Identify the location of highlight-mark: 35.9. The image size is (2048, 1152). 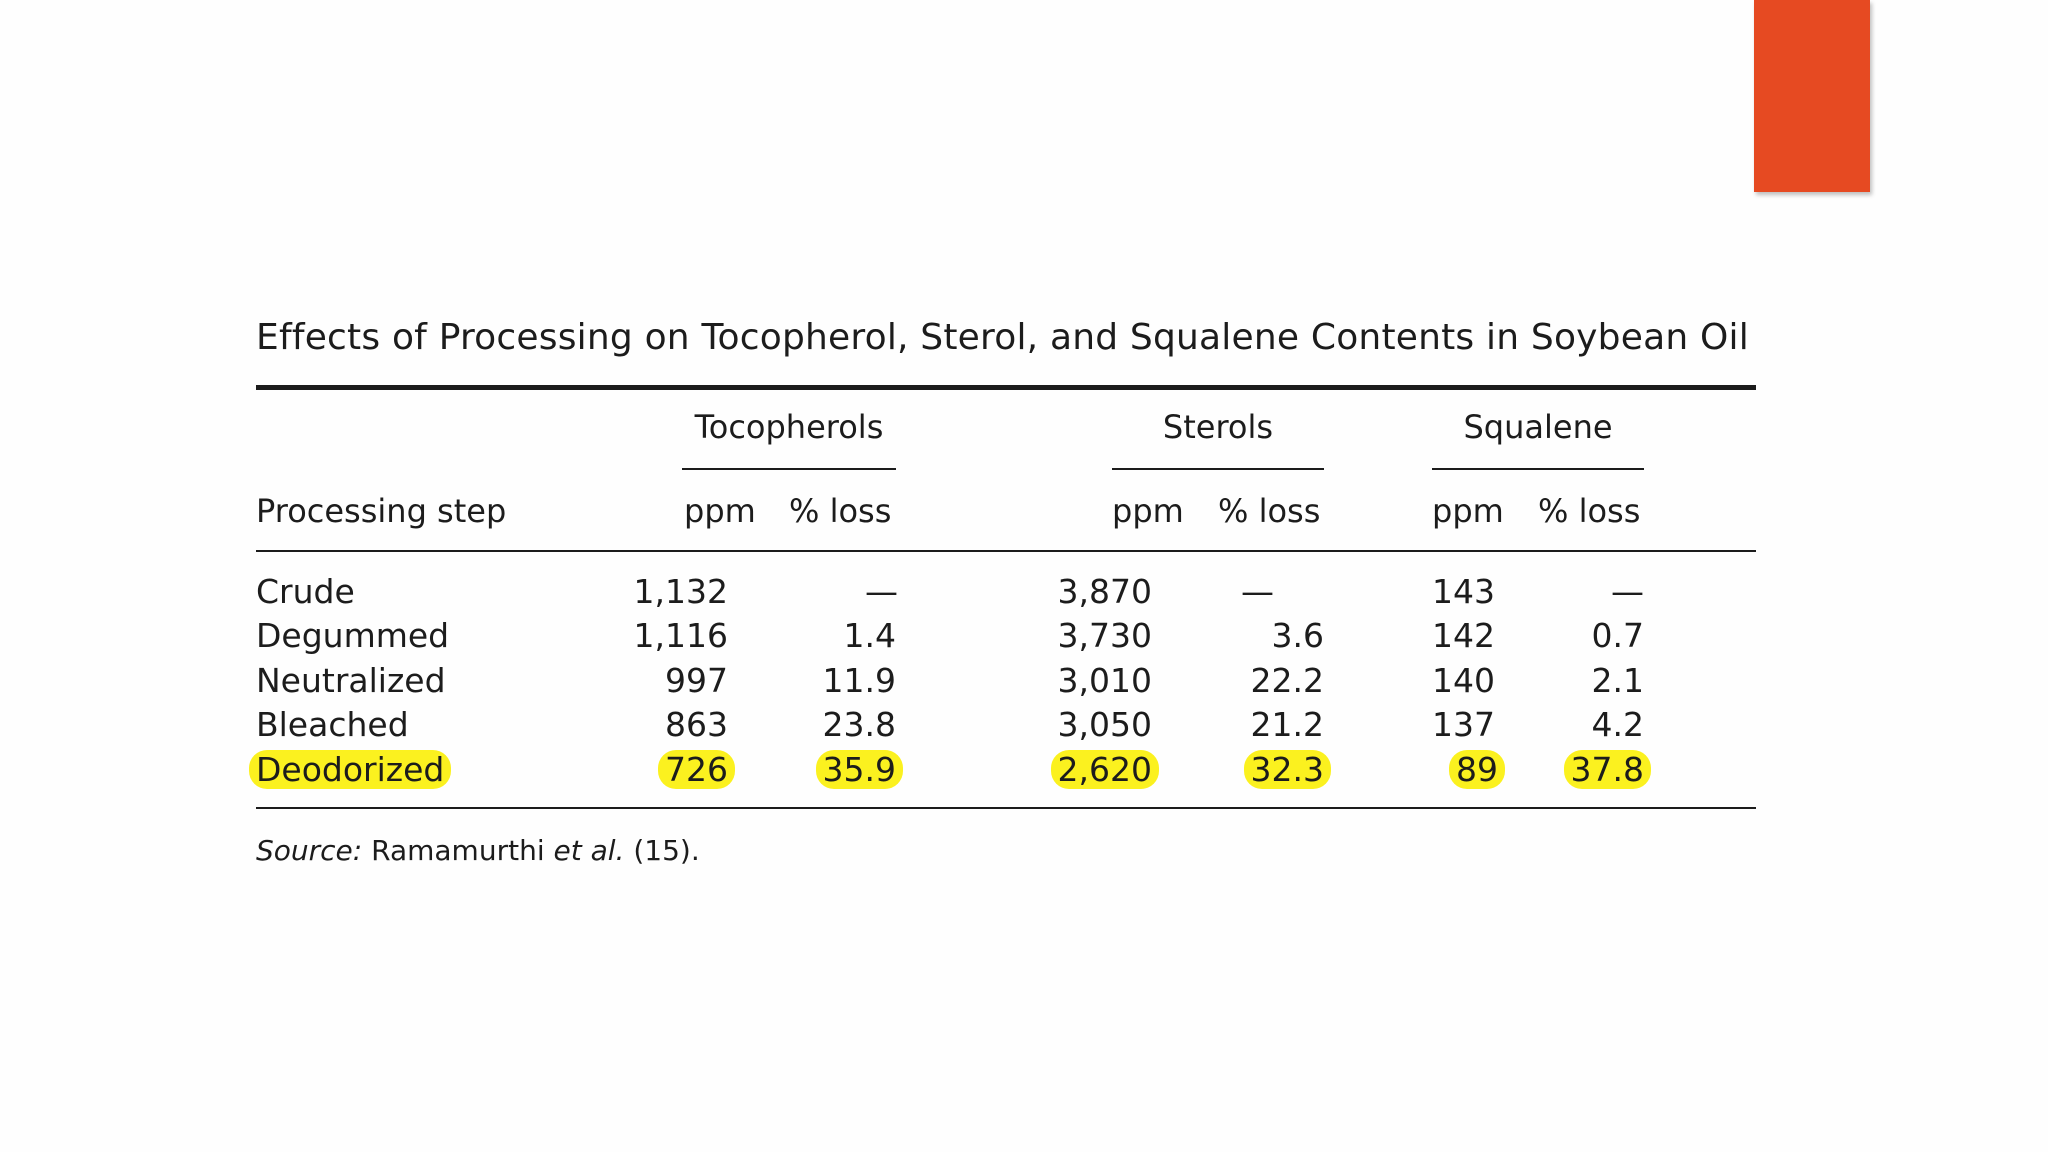
(859, 769).